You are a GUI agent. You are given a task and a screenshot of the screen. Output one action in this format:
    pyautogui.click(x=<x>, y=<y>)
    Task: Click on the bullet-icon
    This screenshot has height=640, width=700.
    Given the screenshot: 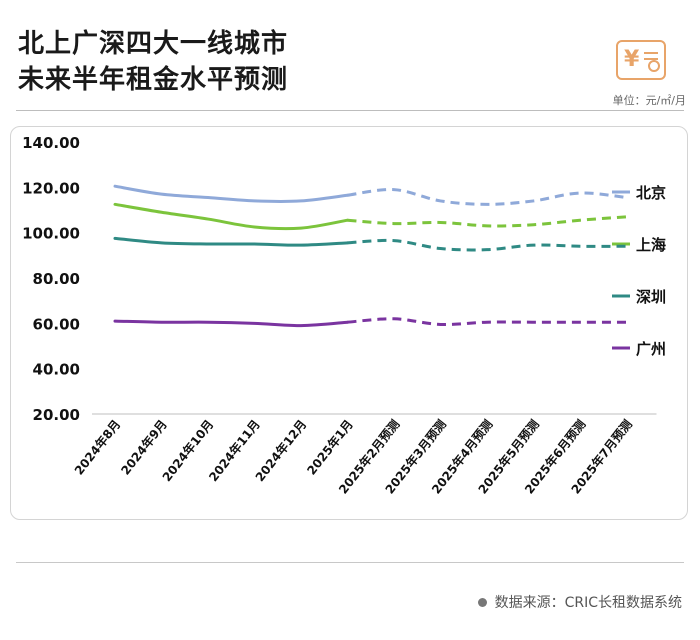 What is the action you would take?
    pyautogui.click(x=482, y=602)
    